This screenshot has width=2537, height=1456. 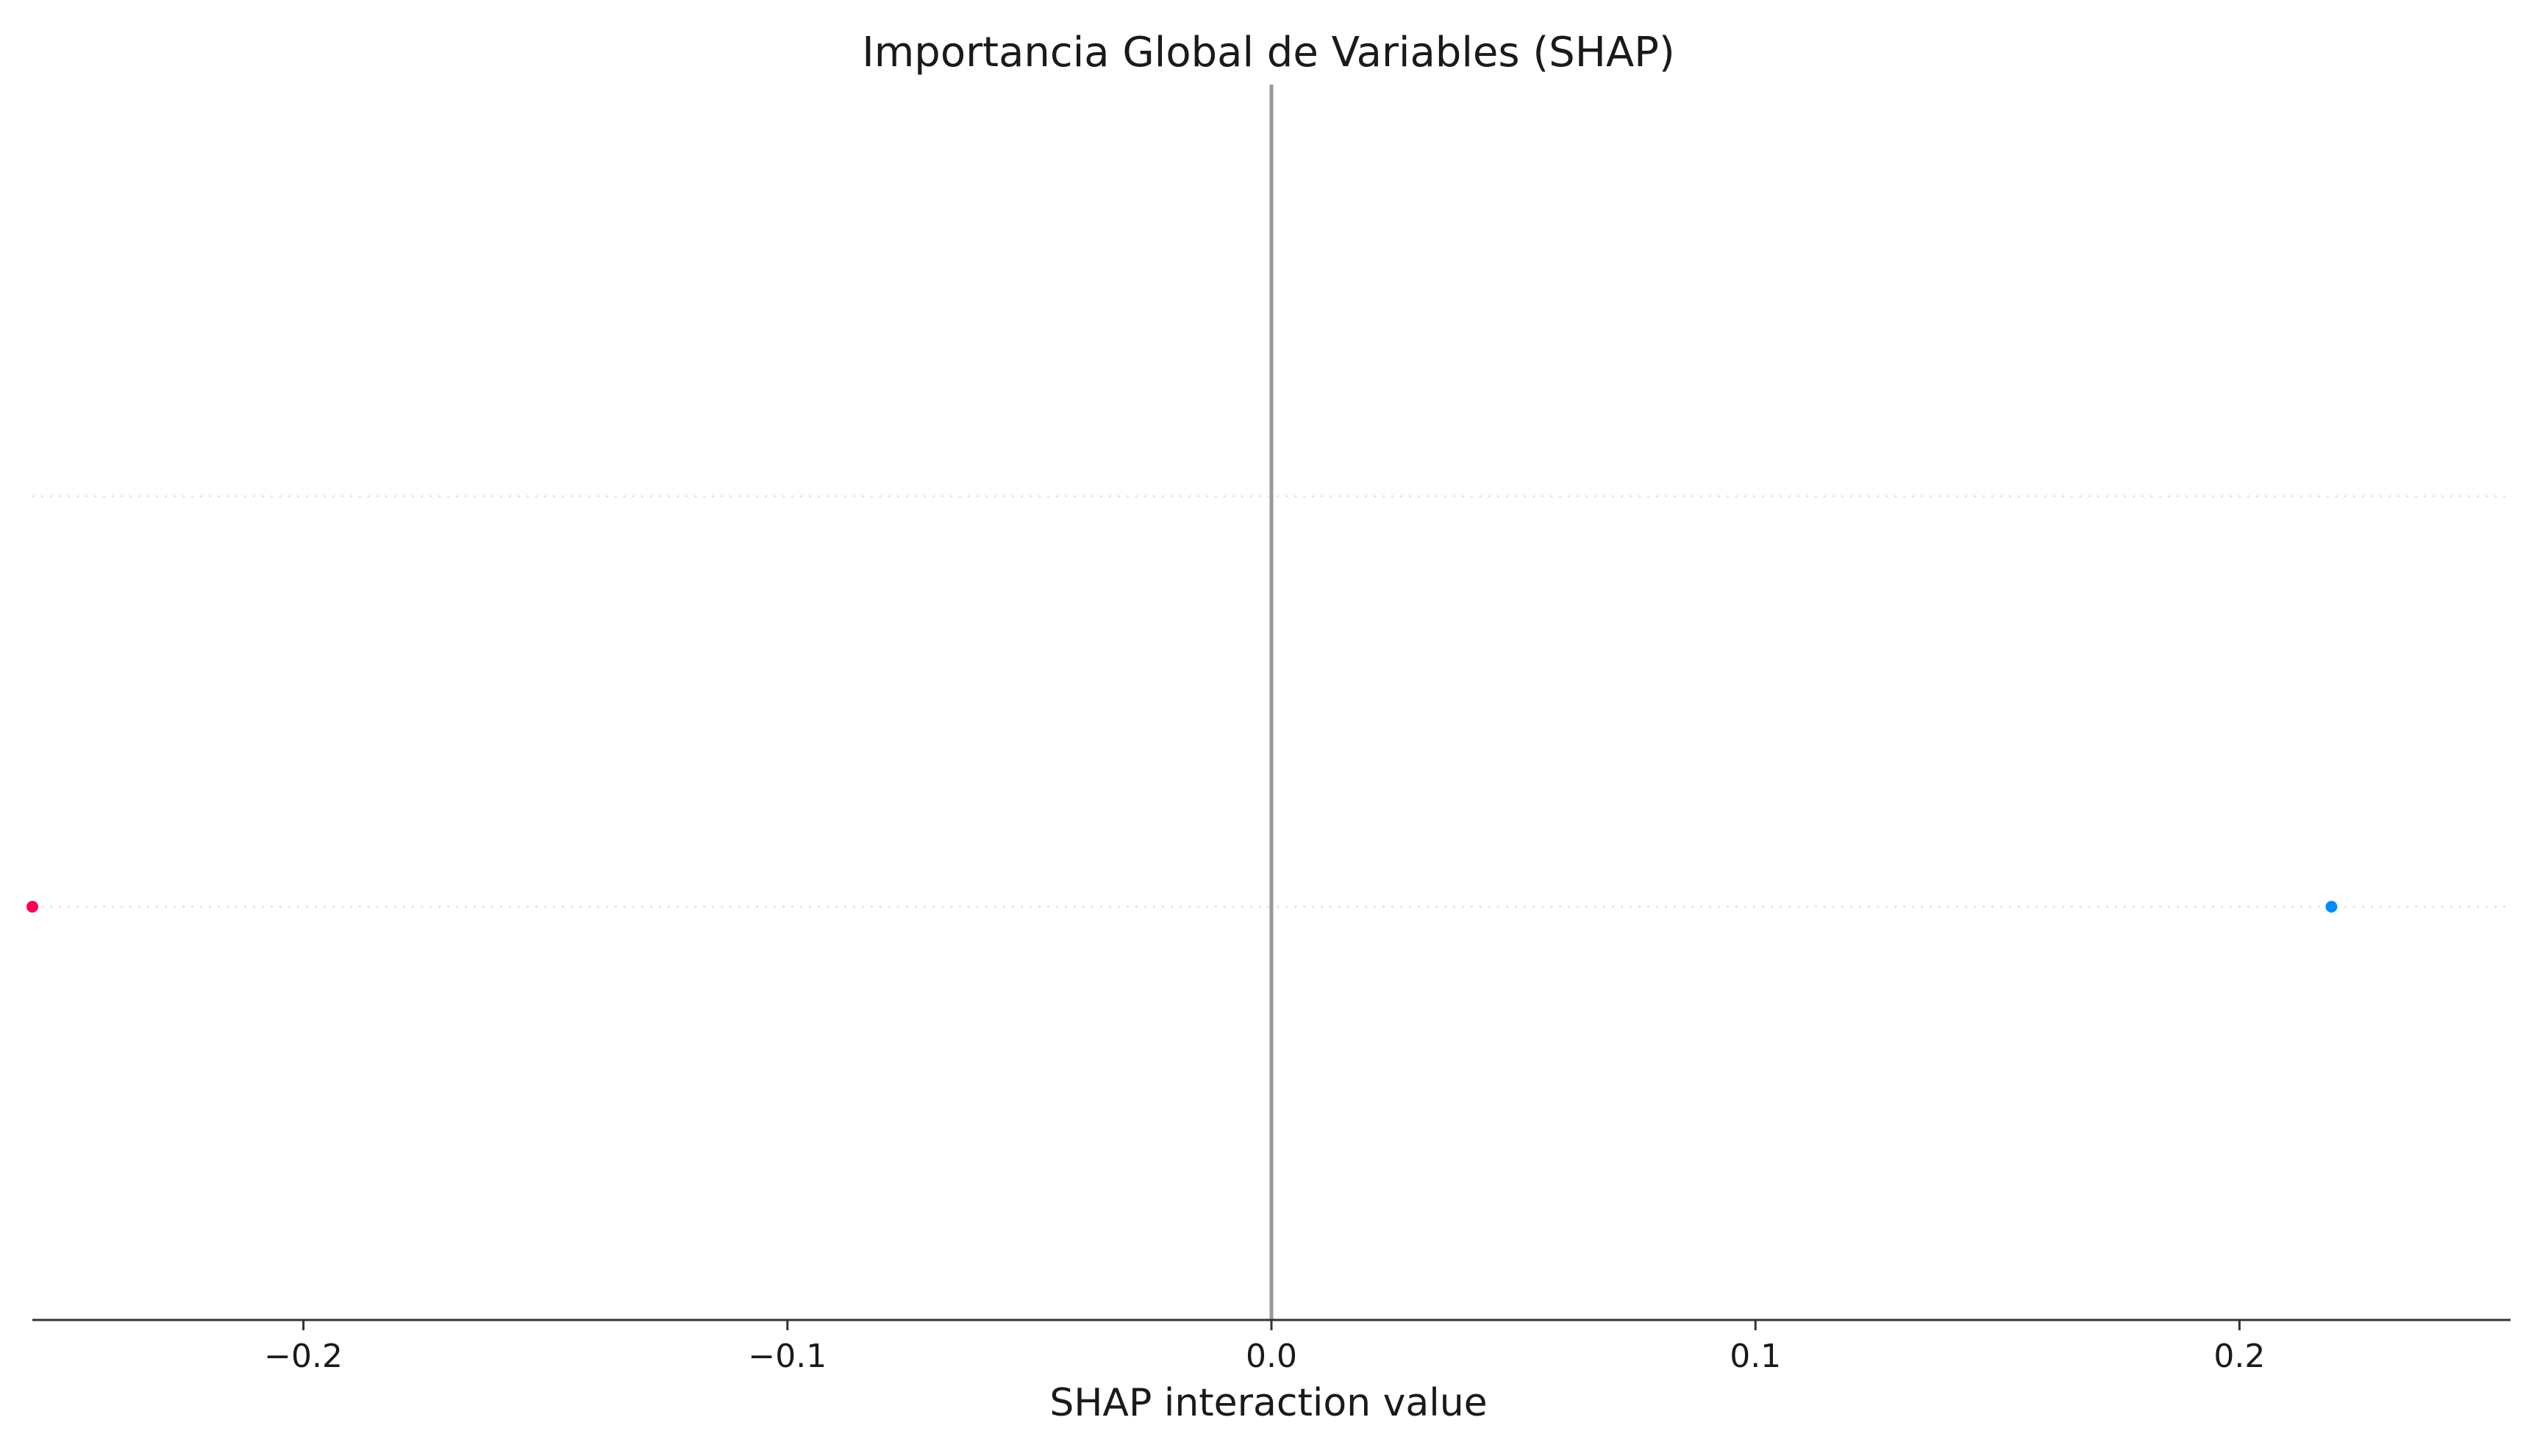 I want to click on x-tick-label: −0.1, so click(x=787, y=1356).